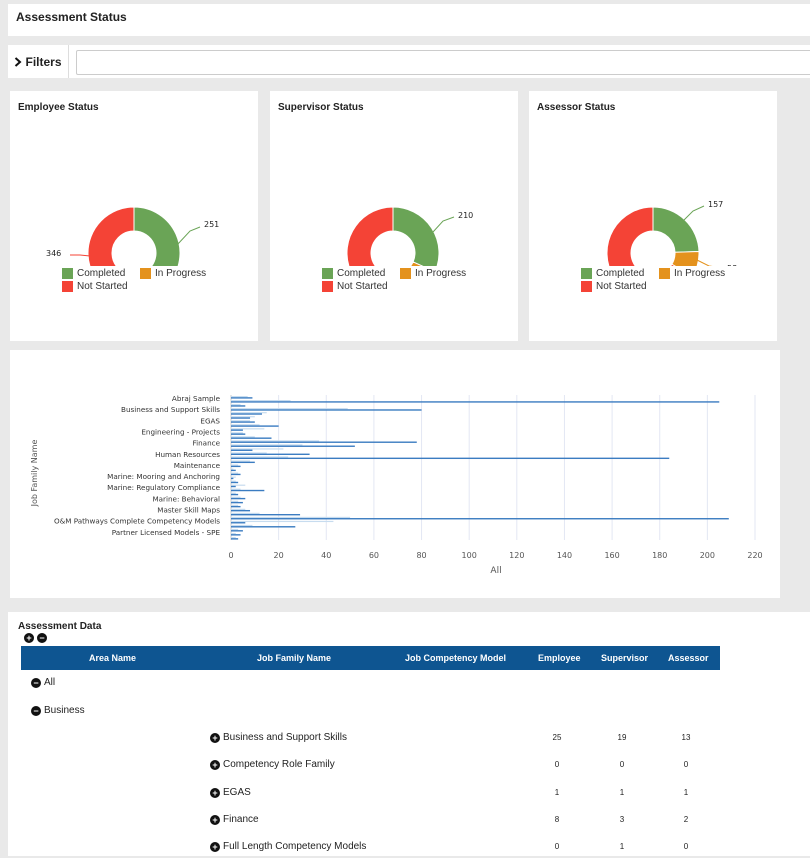 Image resolution: width=810 pixels, height=858 pixels. What do you see at coordinates (288, 846) in the screenshot?
I see `job-family-cell: + Full Length Competency Models` at bounding box center [288, 846].